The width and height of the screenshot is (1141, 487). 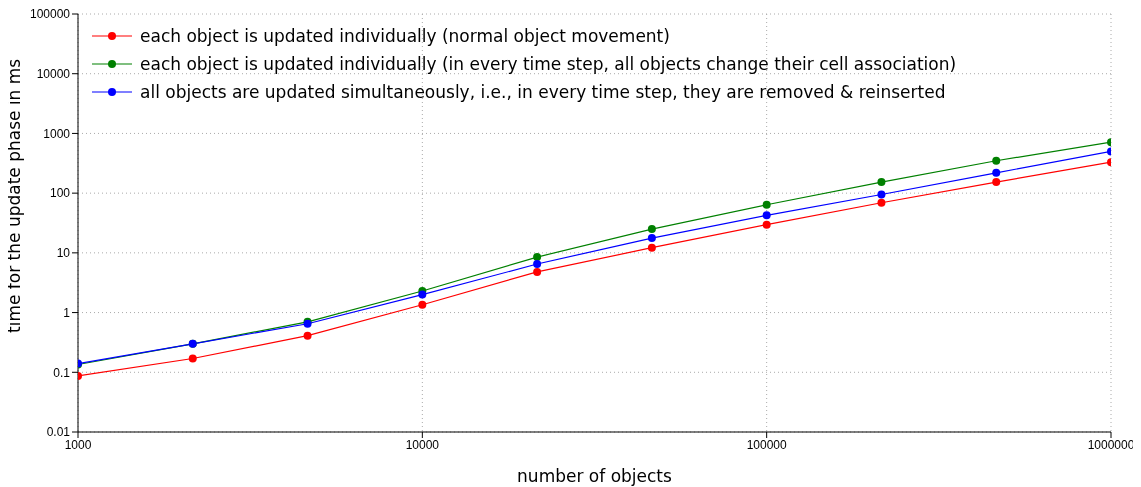 What do you see at coordinates (422, 444) in the screenshot?
I see `x-tick-label: 10000` at bounding box center [422, 444].